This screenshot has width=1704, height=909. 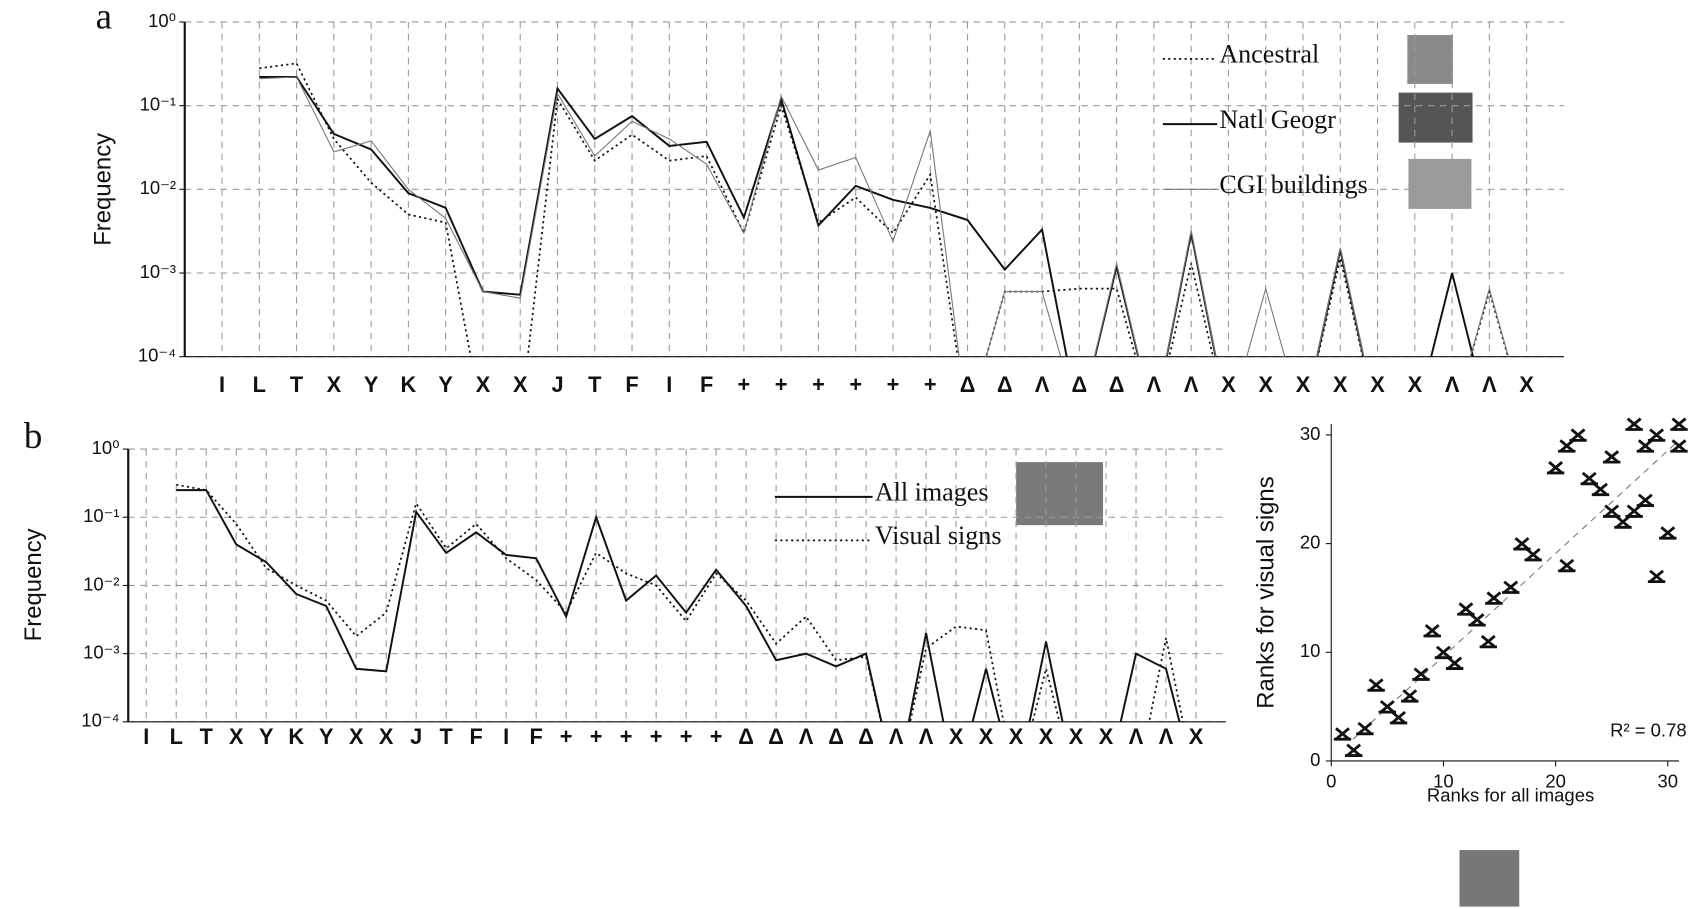 I want to click on y-tick-label: 30, so click(x=1310, y=433).